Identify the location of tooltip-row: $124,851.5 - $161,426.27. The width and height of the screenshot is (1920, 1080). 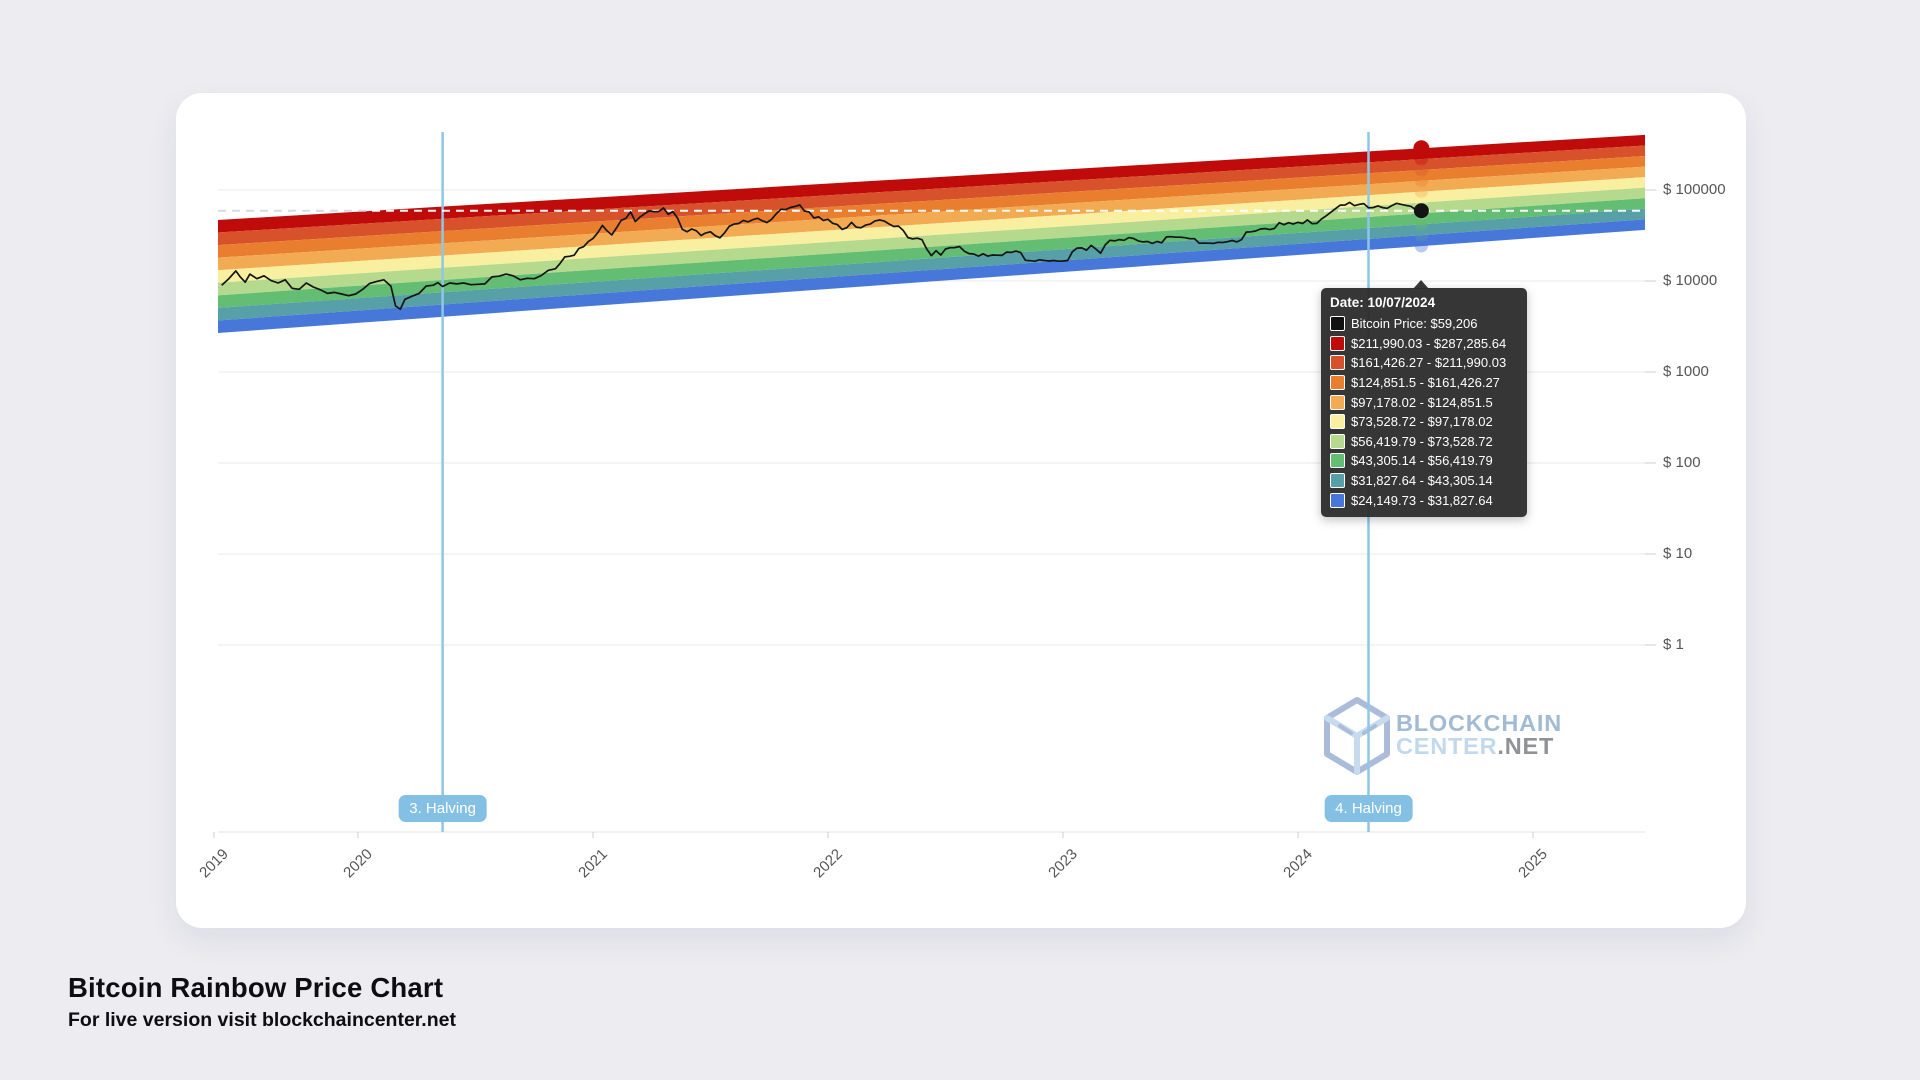
(1424, 383).